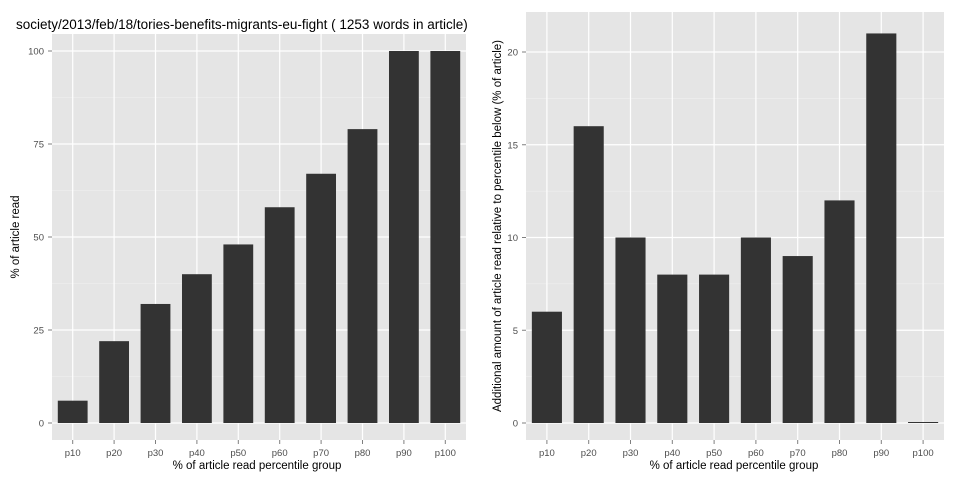 The image size is (960, 480). What do you see at coordinates (512, 145) in the screenshot?
I see `y-tick-label: 15` at bounding box center [512, 145].